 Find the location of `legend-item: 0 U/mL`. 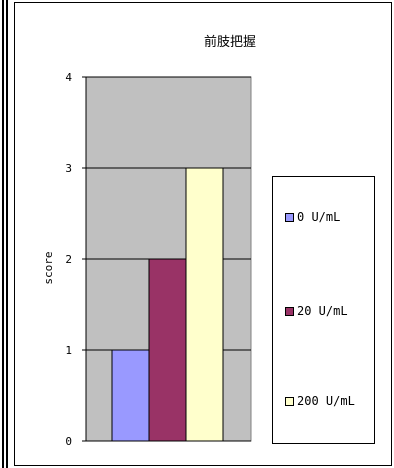

legend-item: 0 U/mL is located at coordinates (312, 217).